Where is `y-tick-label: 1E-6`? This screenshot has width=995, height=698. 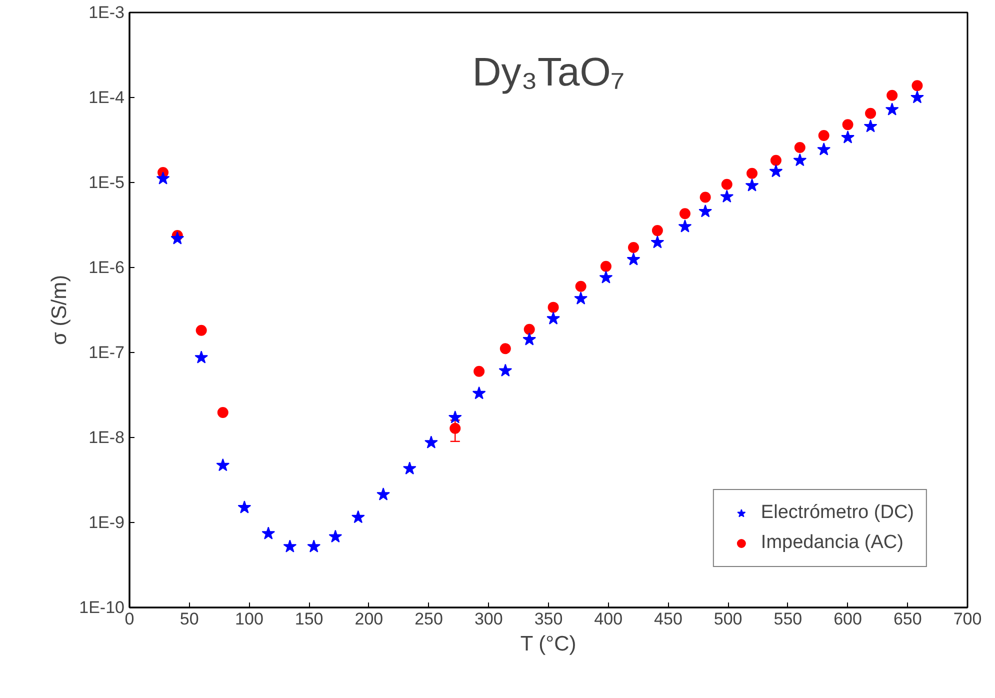
y-tick-label: 1E-6 is located at coordinates (106, 267).